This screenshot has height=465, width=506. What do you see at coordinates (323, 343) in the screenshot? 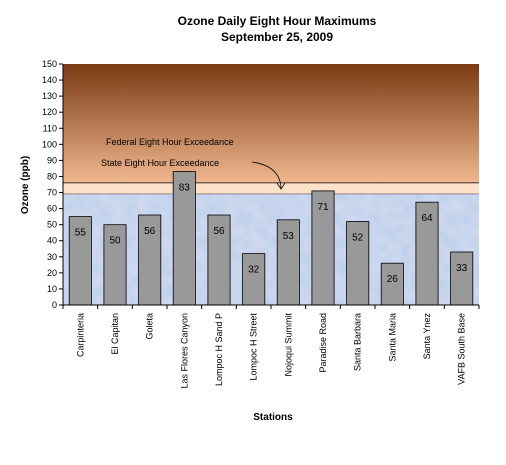
I see `category-label: Paradise Road` at bounding box center [323, 343].